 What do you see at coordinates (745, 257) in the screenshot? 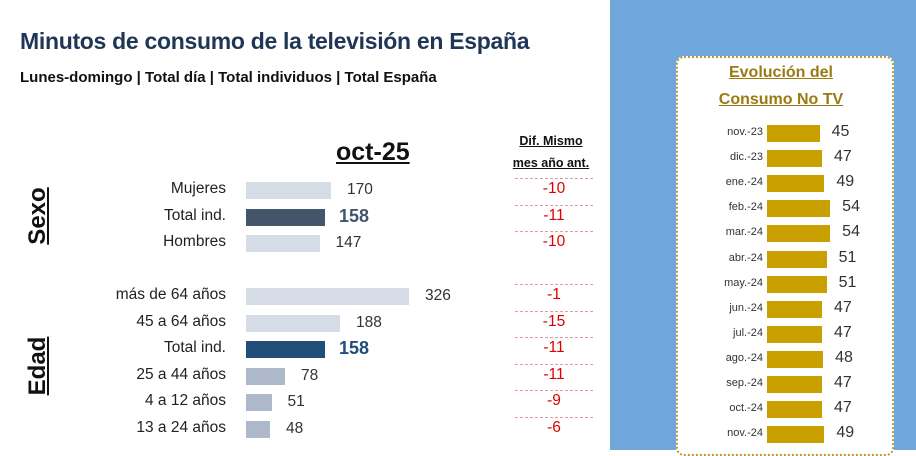
I see `month-label: abr.-24` at bounding box center [745, 257].